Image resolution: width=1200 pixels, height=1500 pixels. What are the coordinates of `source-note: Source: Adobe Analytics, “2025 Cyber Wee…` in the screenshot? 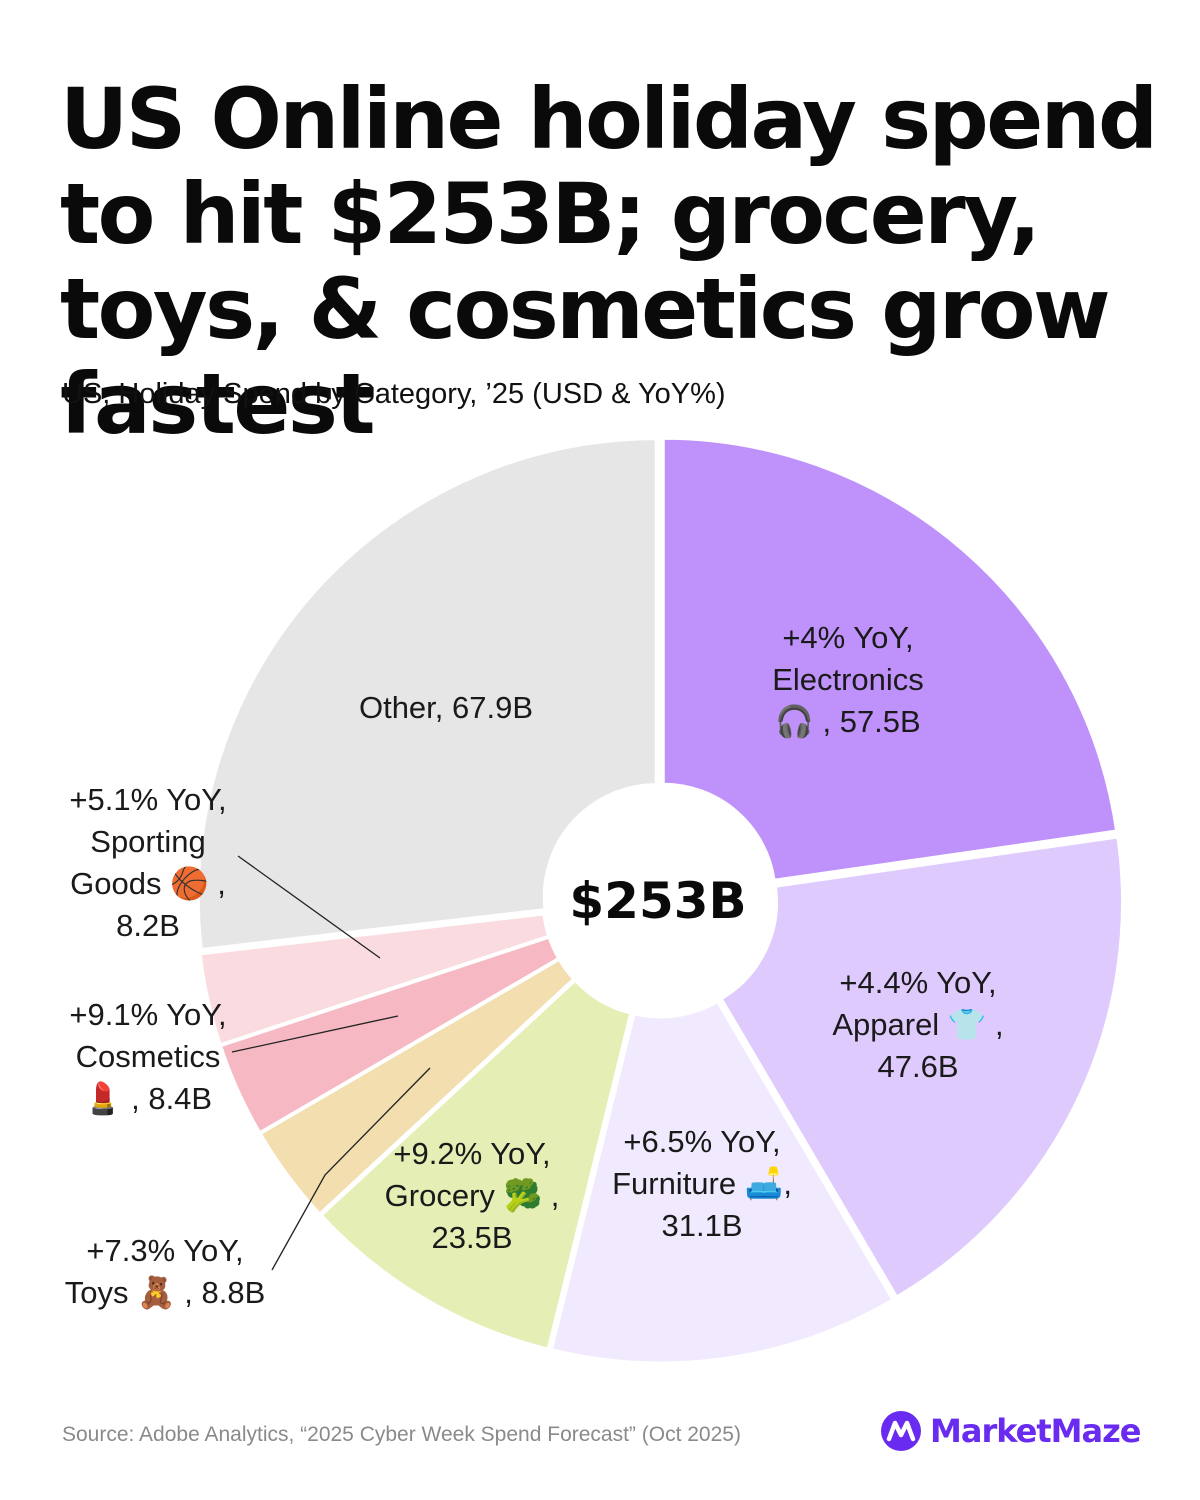 It's located at (401, 1434).